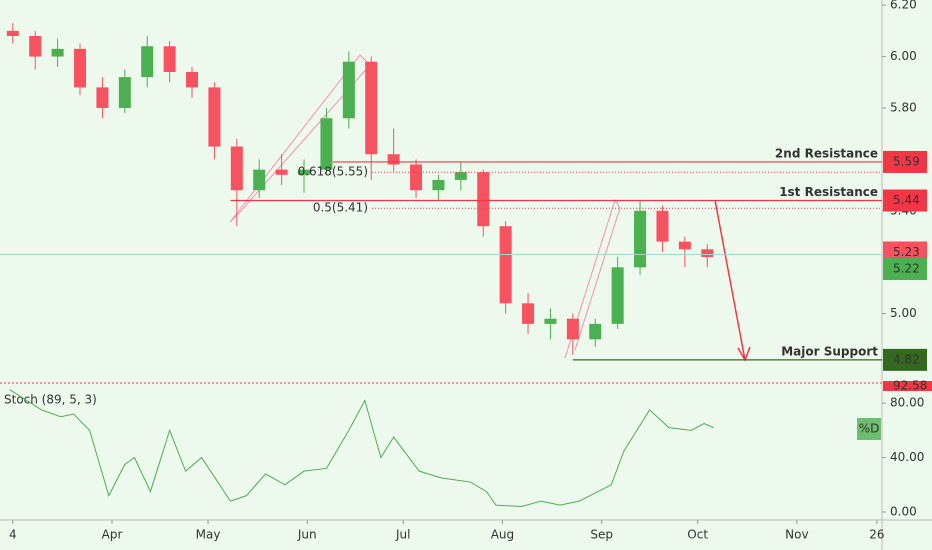 Image resolution: width=932 pixels, height=550 pixels. I want to click on level-price: 4.82, so click(906, 359).